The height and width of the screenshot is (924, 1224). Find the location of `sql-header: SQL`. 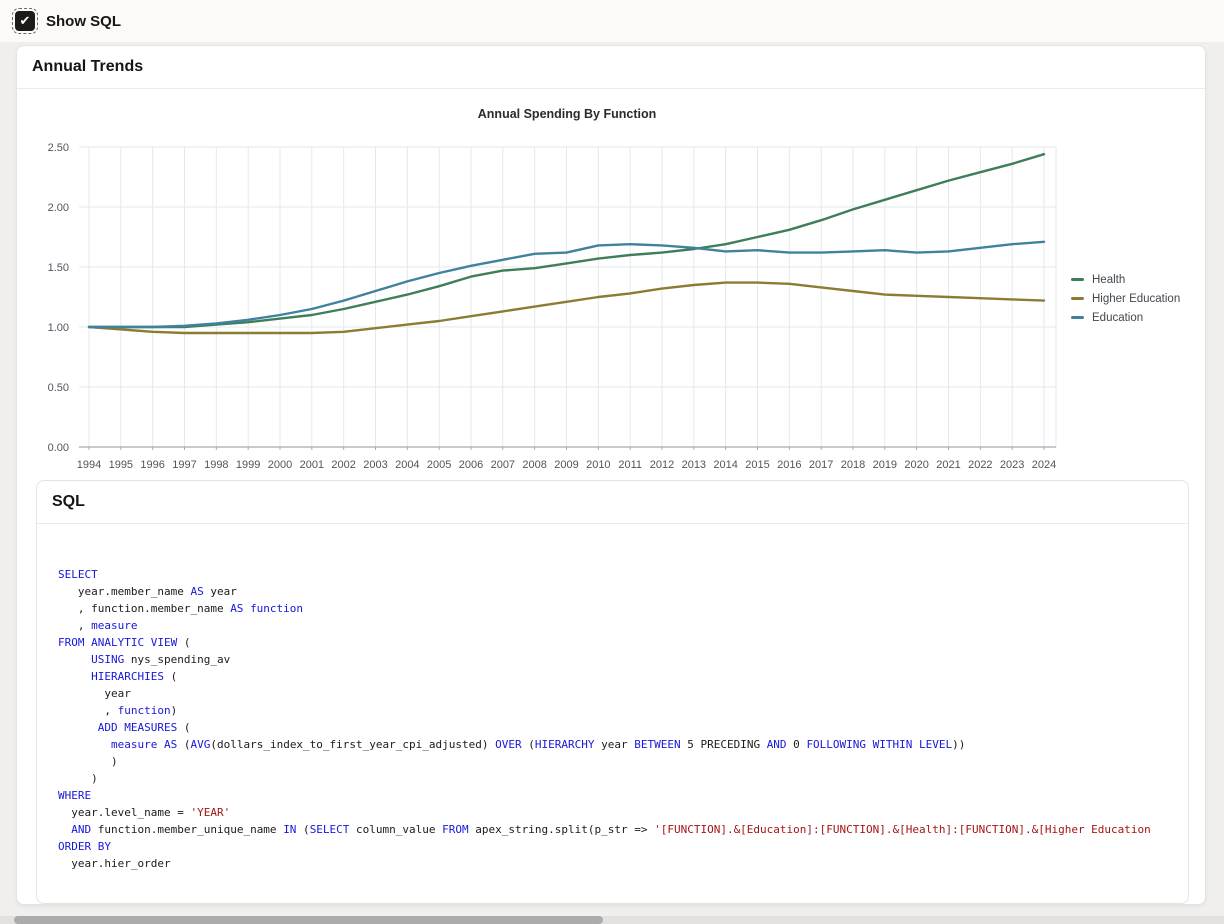

sql-header: SQL is located at coordinates (612, 502).